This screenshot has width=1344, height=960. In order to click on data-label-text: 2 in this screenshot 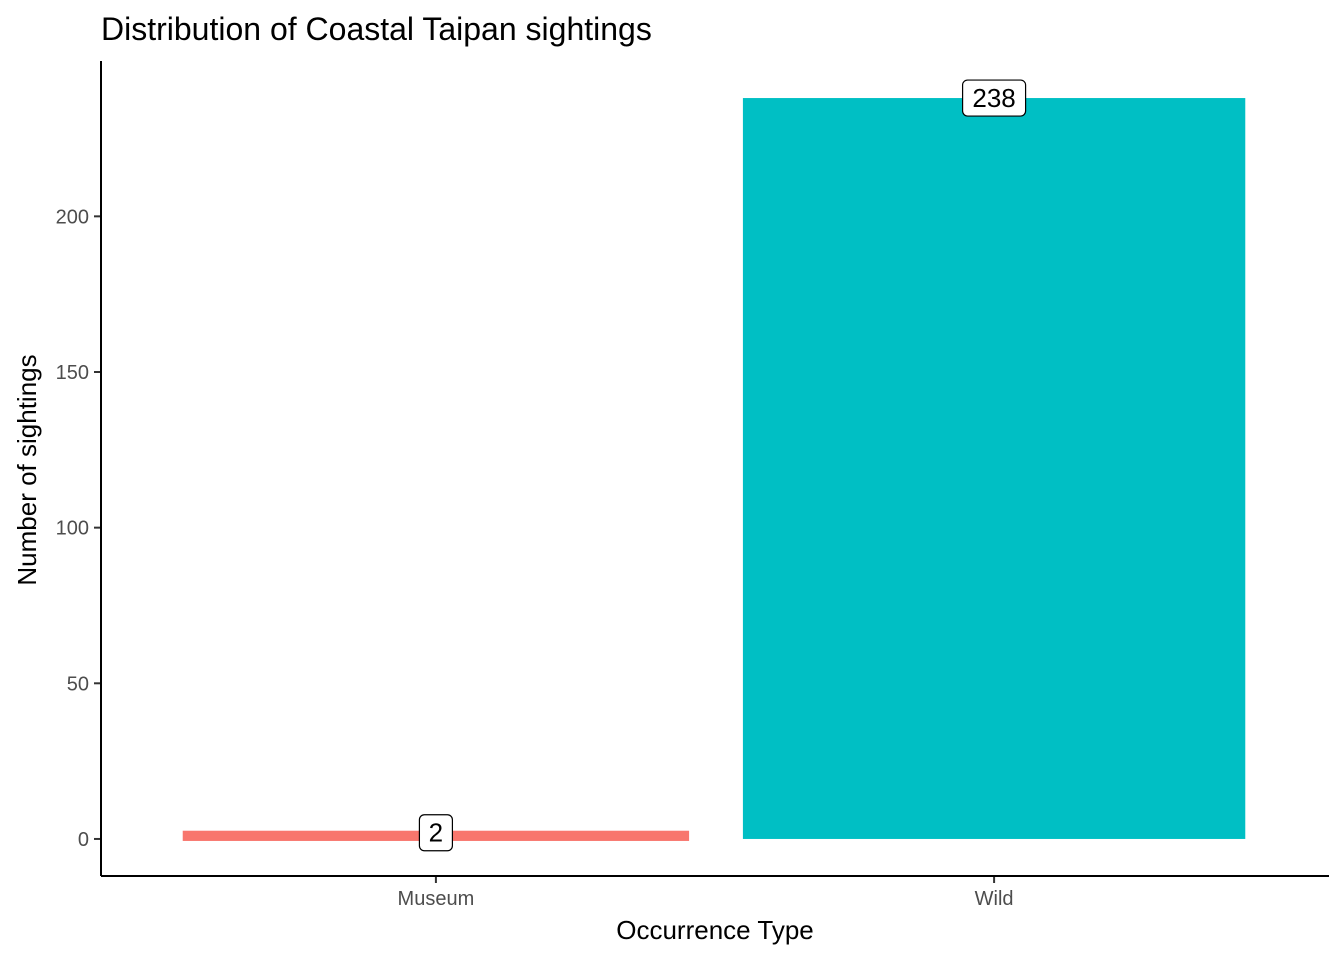, I will do `click(436, 833)`.